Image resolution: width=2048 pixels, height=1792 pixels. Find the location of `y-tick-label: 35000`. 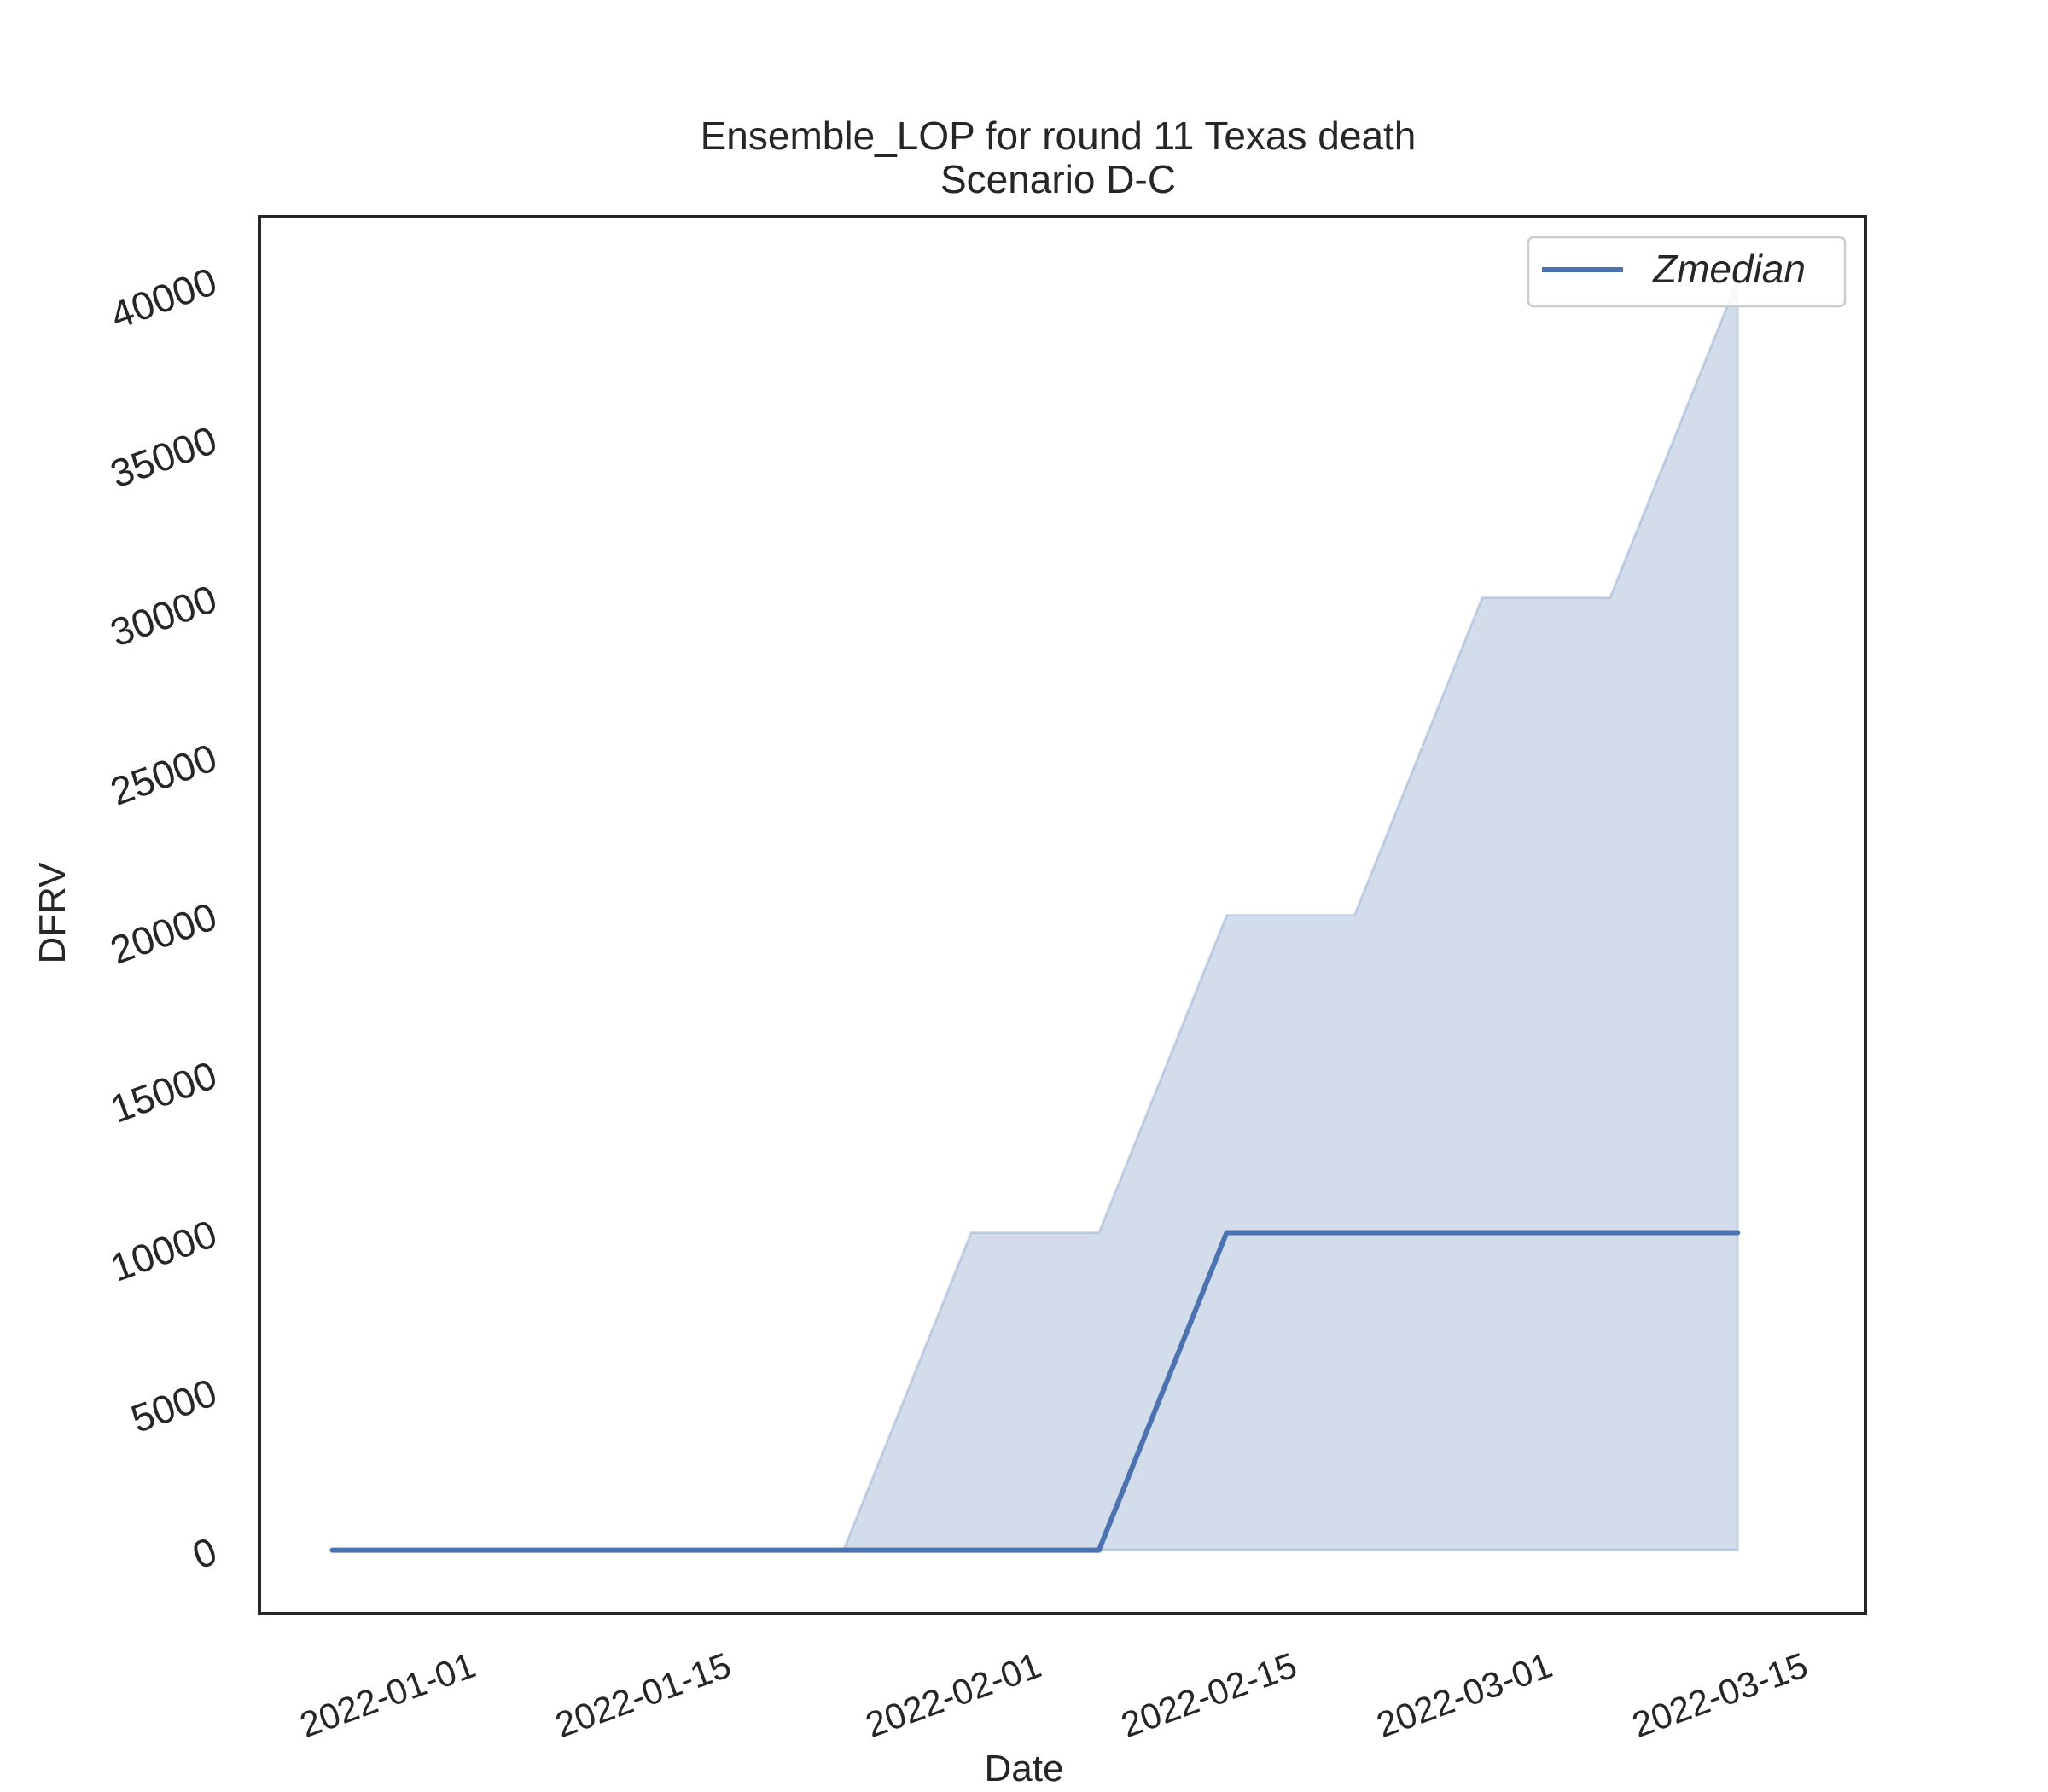

y-tick-label: 35000 is located at coordinates (164, 457).